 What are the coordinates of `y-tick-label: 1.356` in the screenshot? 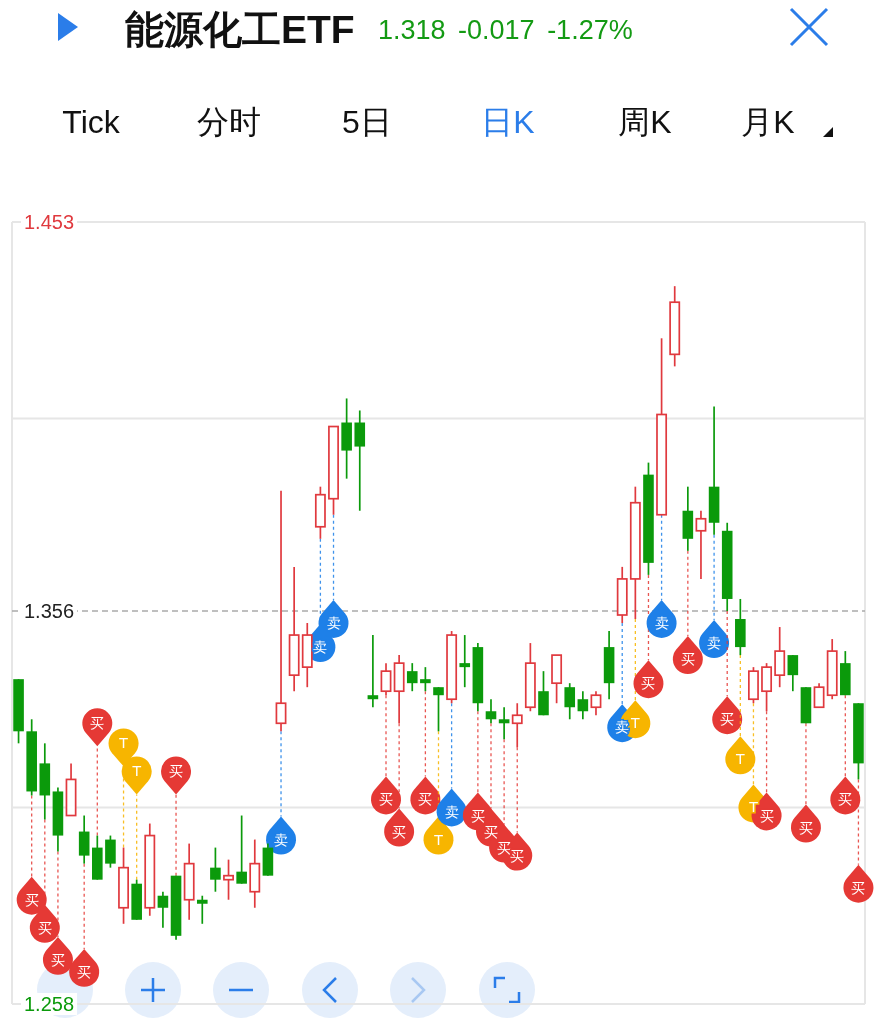 It's located at (49, 611).